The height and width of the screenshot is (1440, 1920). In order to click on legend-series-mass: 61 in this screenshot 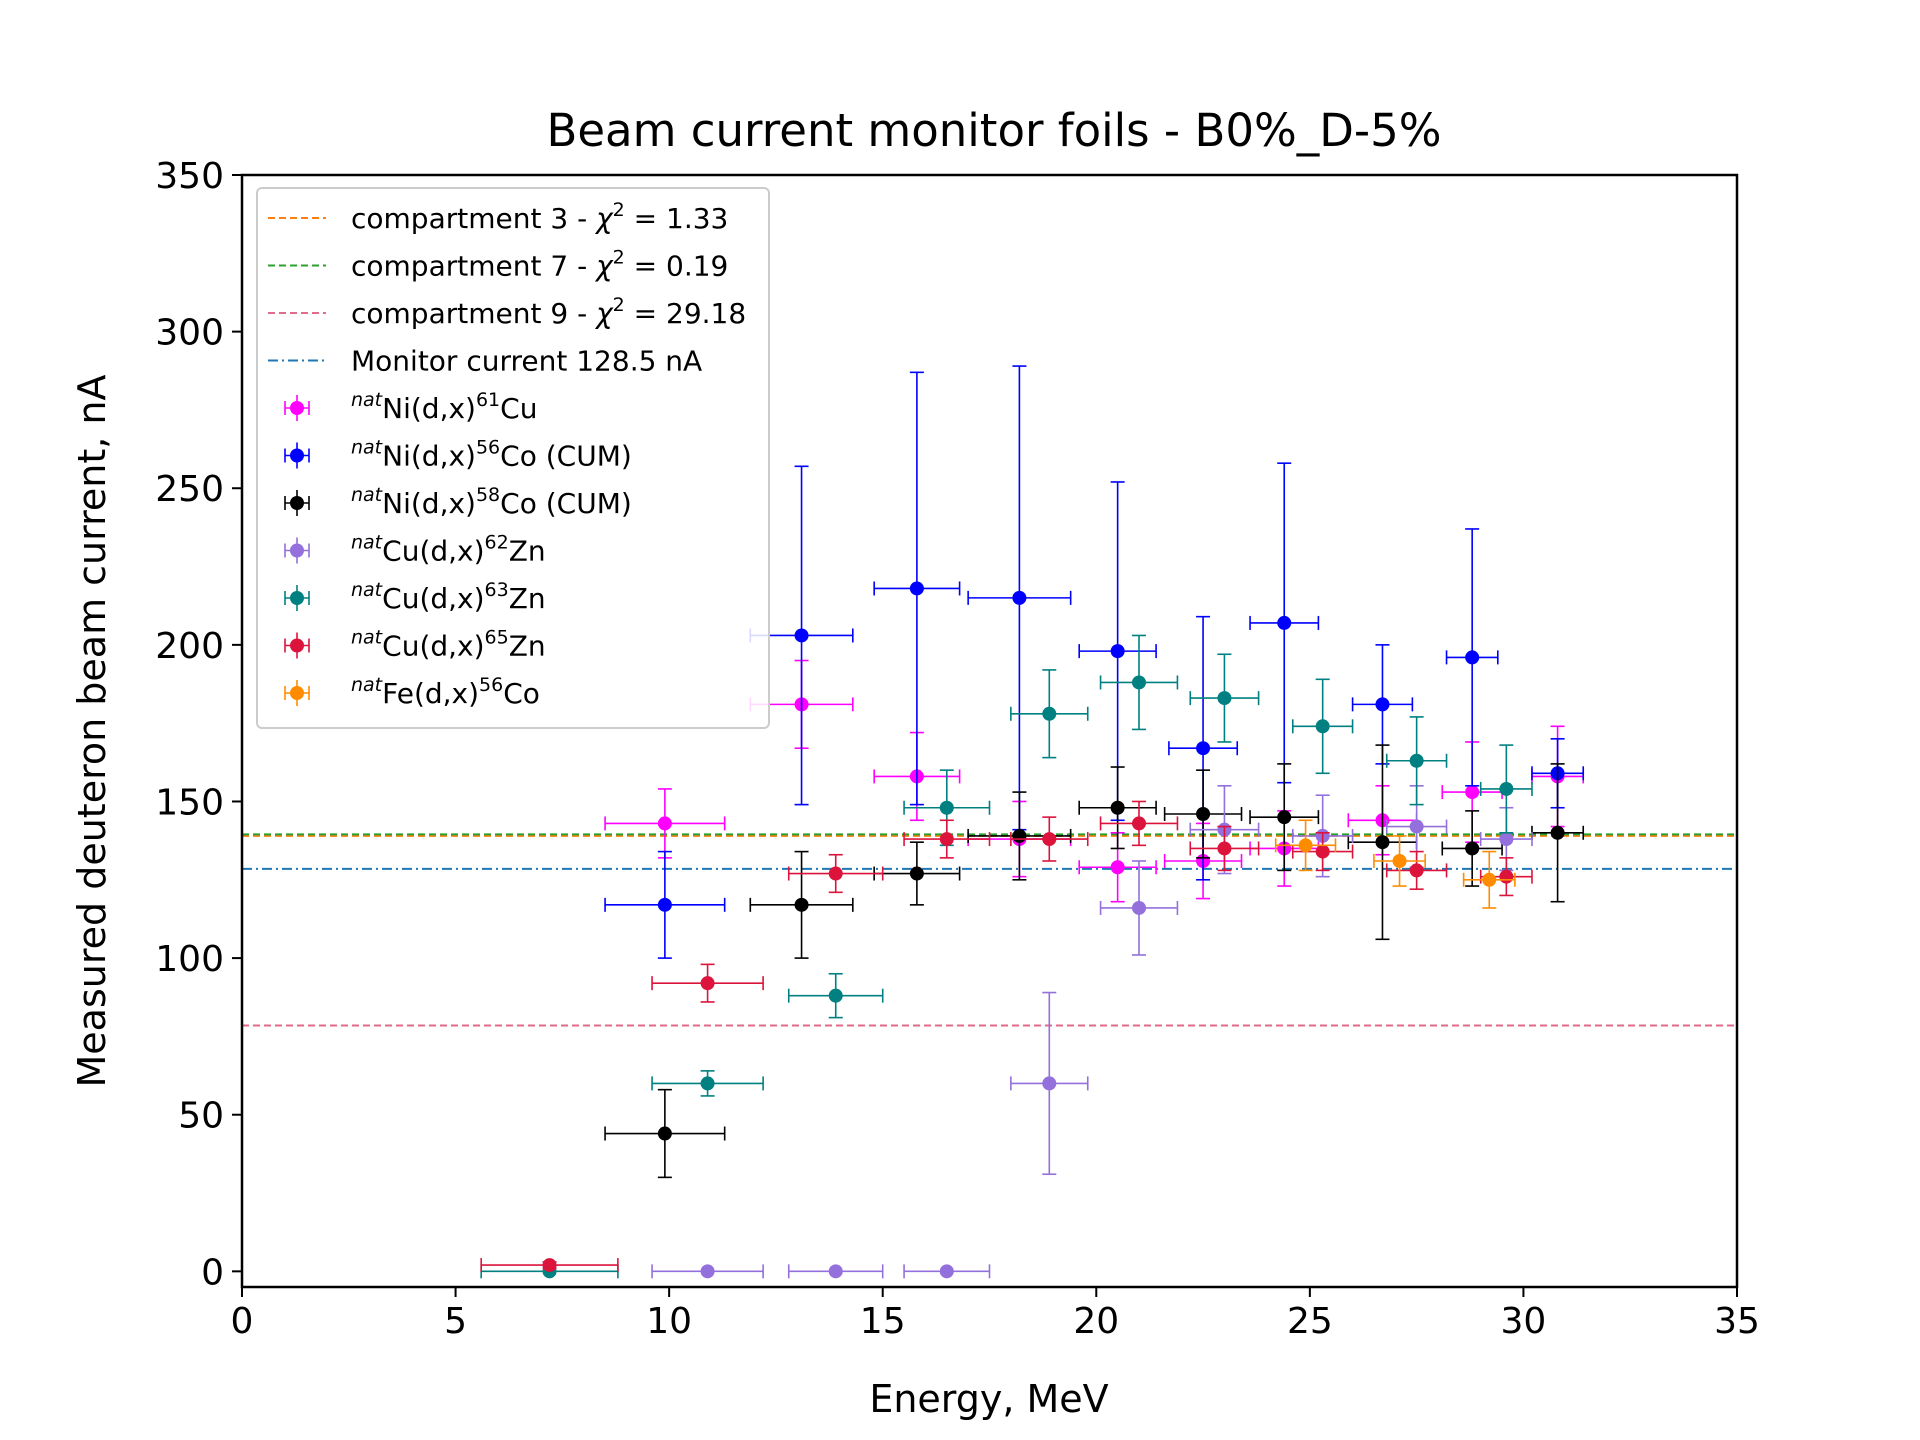, I will do `click(488, 400)`.